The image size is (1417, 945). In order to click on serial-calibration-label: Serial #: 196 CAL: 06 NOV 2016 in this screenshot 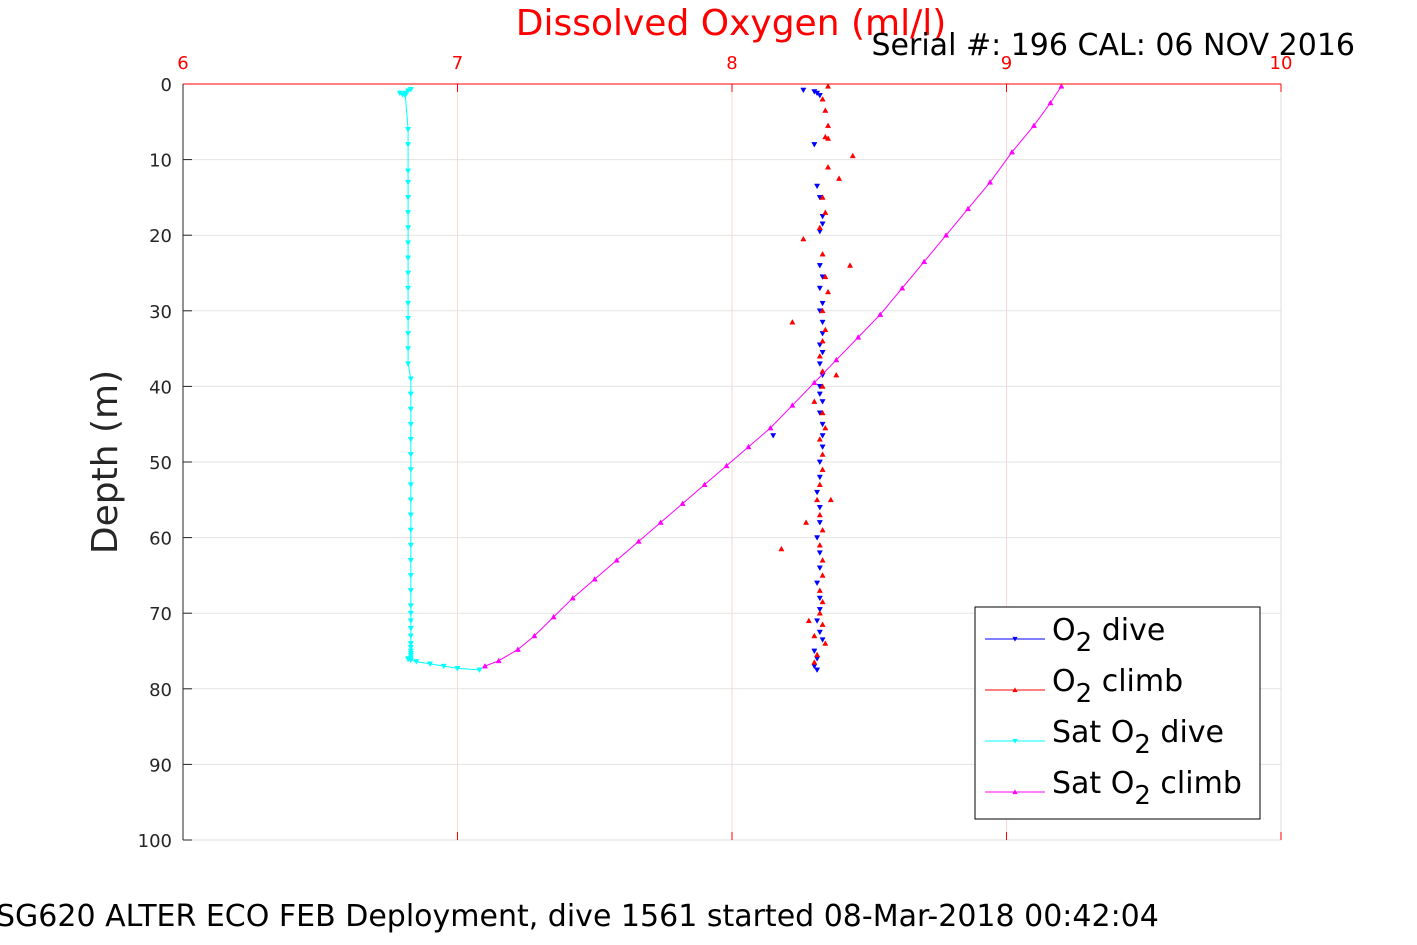, I will do `click(1113, 45)`.